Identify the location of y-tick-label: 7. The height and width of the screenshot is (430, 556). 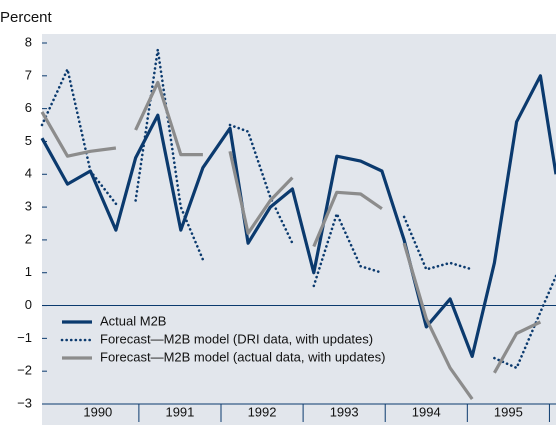
(28, 74).